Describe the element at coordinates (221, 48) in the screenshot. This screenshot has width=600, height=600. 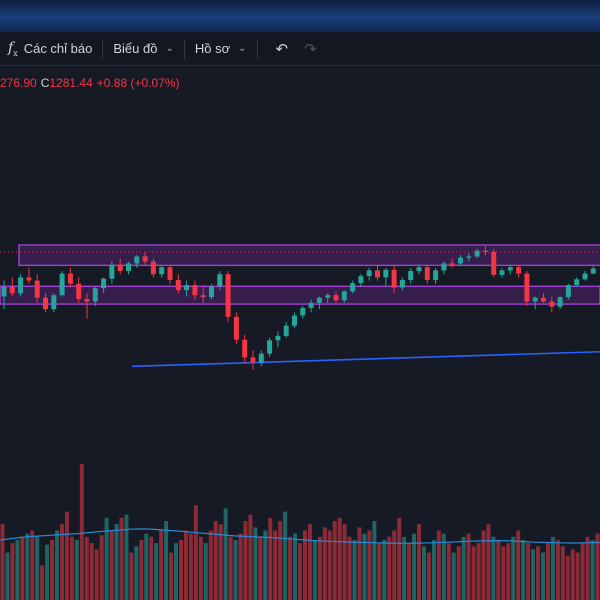
I see `profile-menu-button: Hồ sơ ⌄` at that location.